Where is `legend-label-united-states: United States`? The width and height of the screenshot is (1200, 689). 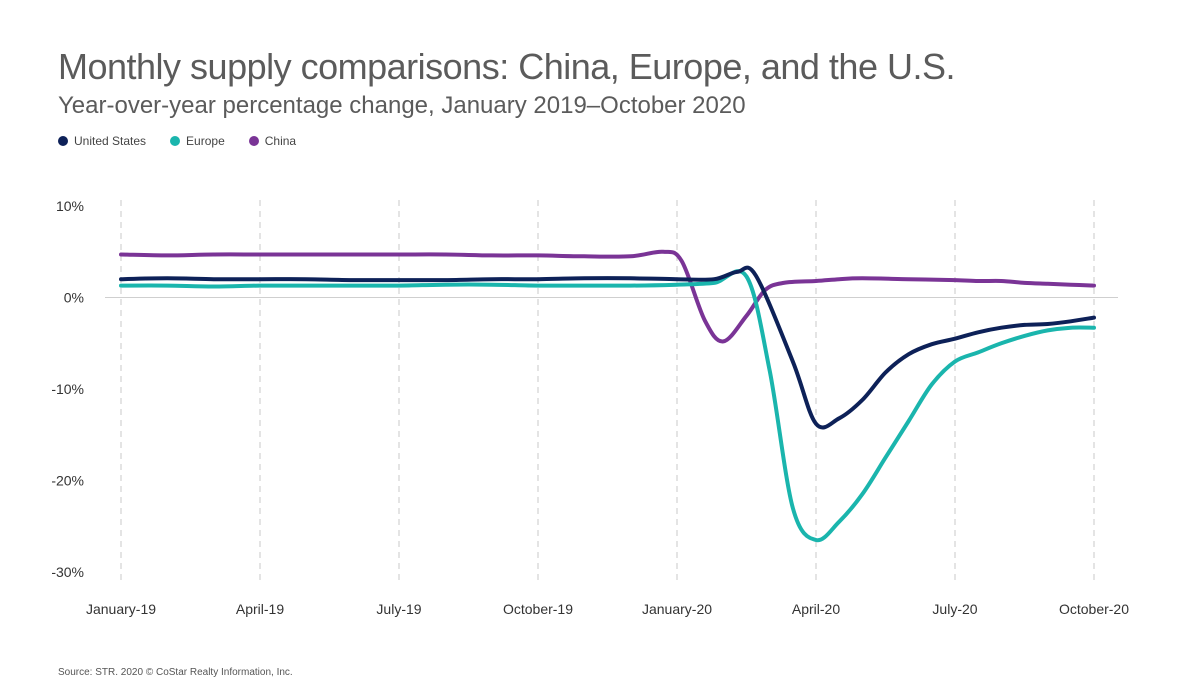 legend-label-united-states: United States is located at coordinates (110, 141).